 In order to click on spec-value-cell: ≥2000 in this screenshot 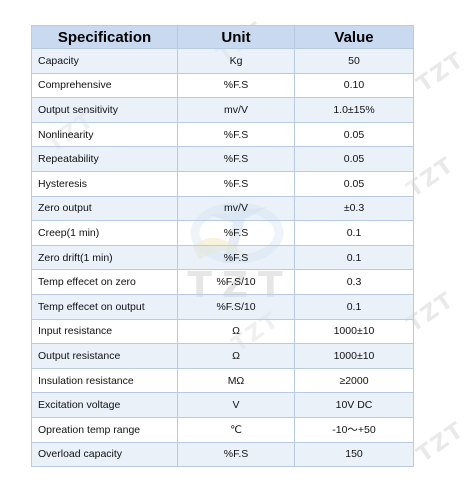, I will do `click(354, 380)`.